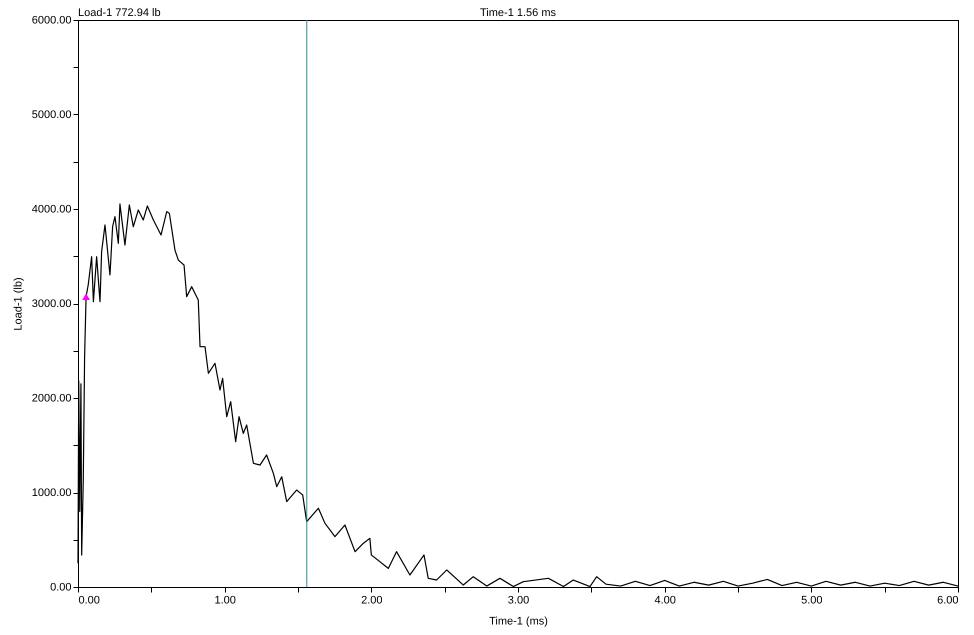 This screenshot has width=974, height=635. Describe the element at coordinates (18, 304) in the screenshot. I see `y-axis-title: Load-1 (lb)` at that location.